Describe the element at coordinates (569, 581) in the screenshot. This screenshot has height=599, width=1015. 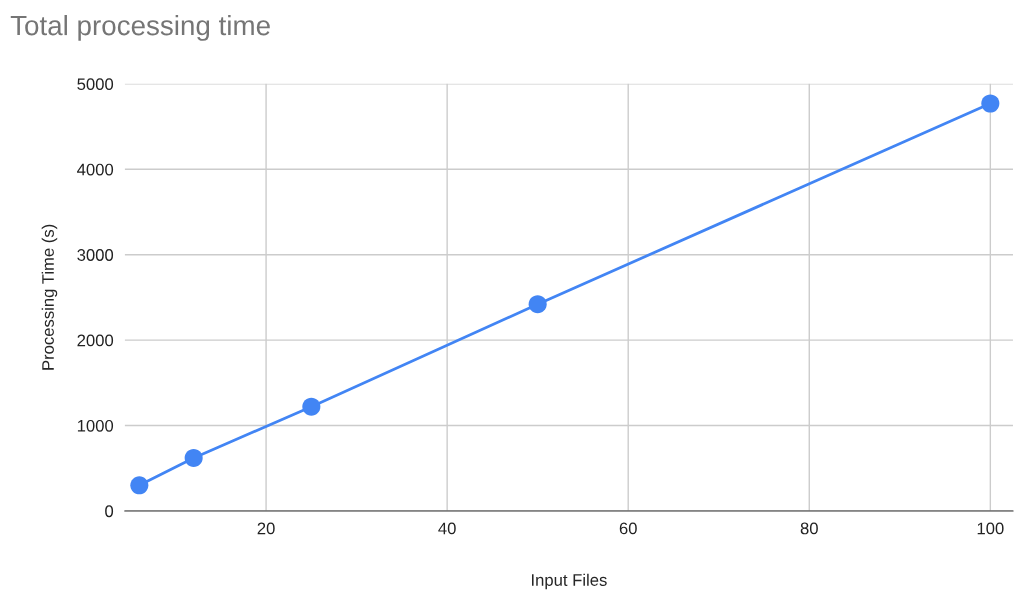
I see `x-axis-title: Input Files` at that location.